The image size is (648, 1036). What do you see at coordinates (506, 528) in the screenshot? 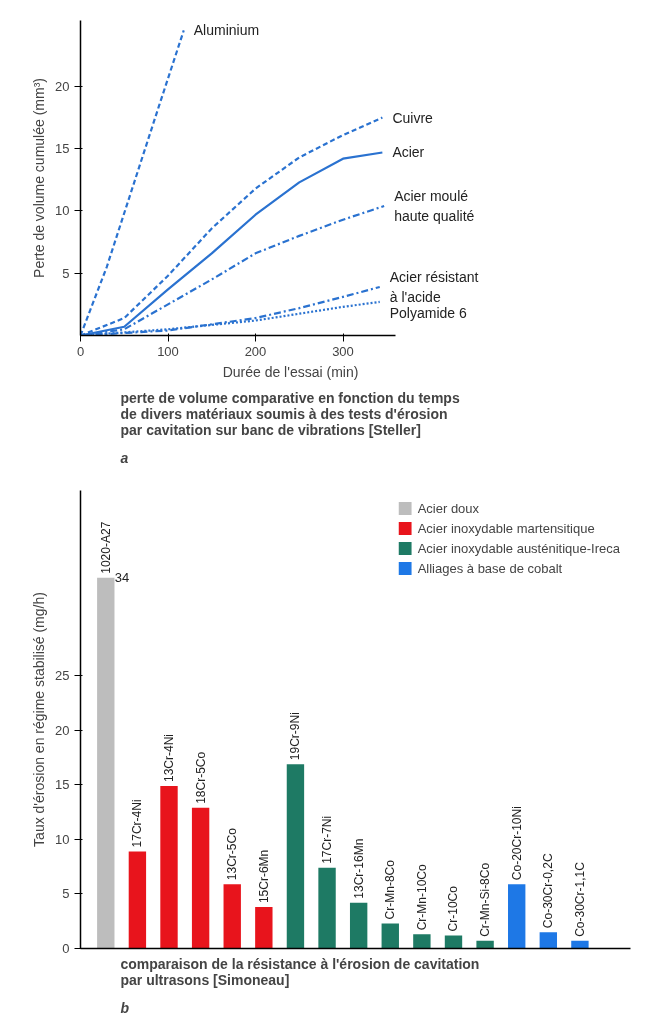
I see `legend-label: Acier inoxydable martensitique` at bounding box center [506, 528].